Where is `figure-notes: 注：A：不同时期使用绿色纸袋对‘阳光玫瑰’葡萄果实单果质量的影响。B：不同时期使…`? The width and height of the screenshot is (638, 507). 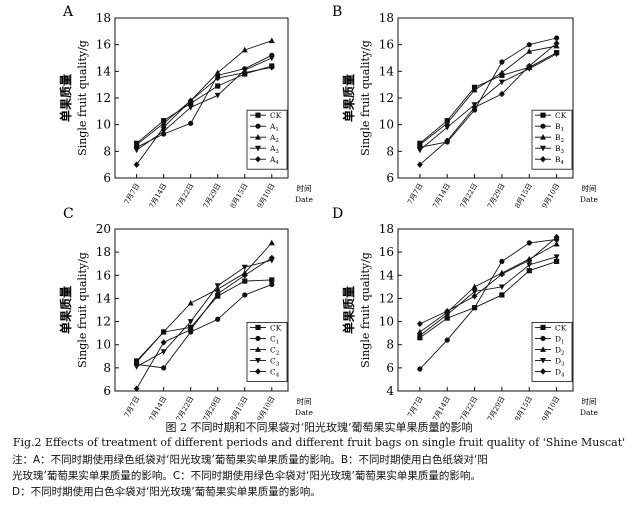
figure-notes: 注：A：不同时期使用绿色纸袋对‘阳光玫瑰’葡萄果实单果质量的影响。B：不同时期使… is located at coordinates (322, 476).